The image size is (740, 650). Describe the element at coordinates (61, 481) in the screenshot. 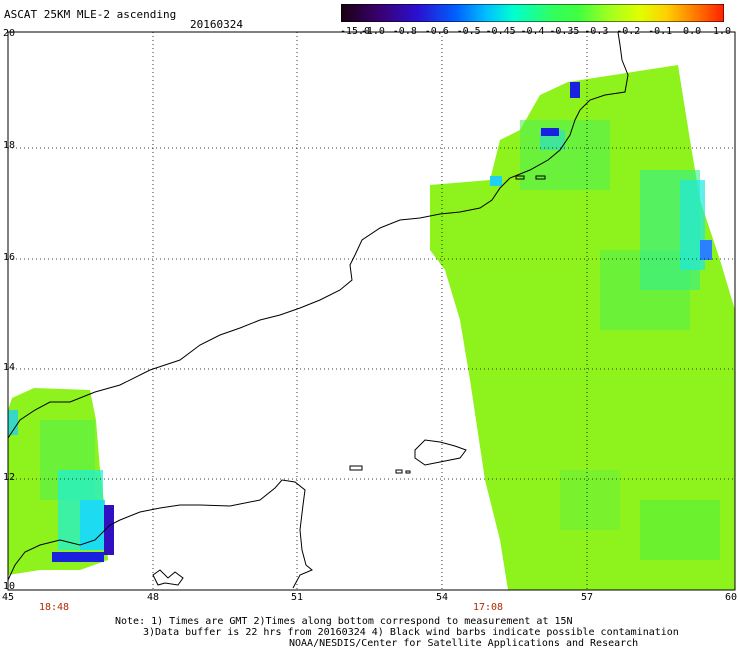

I see `swath-left` at that location.